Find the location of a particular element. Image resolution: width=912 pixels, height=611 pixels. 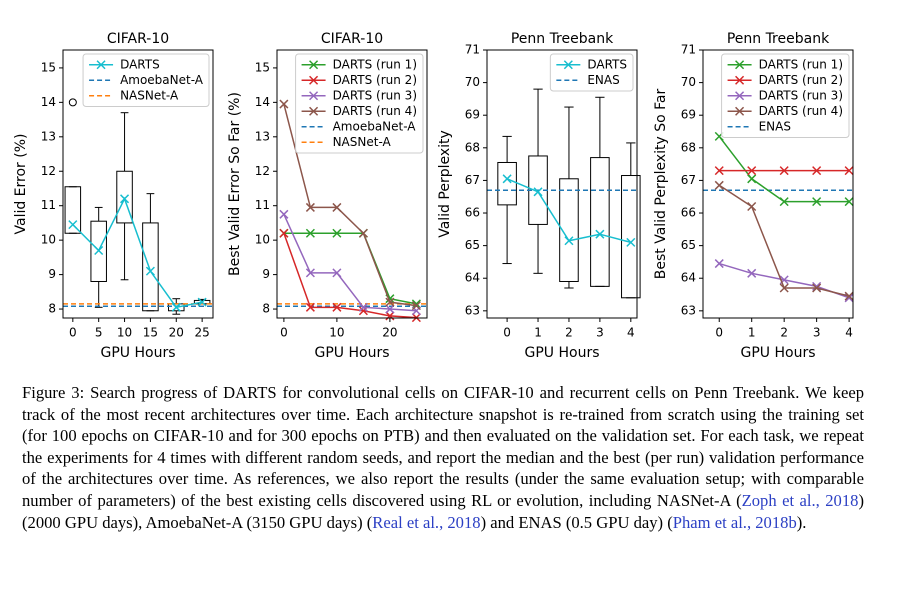

y-tick-label: 11 is located at coordinates (48, 205).